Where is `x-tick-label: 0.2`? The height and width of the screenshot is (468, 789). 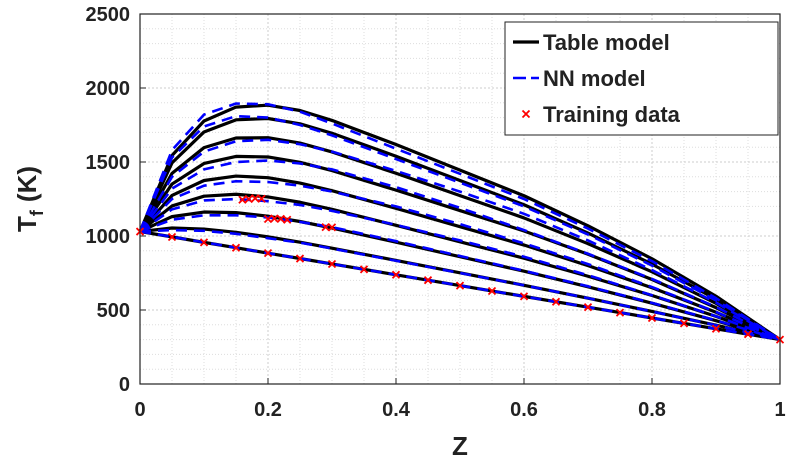 x-tick-label: 0.2 is located at coordinates (268, 410).